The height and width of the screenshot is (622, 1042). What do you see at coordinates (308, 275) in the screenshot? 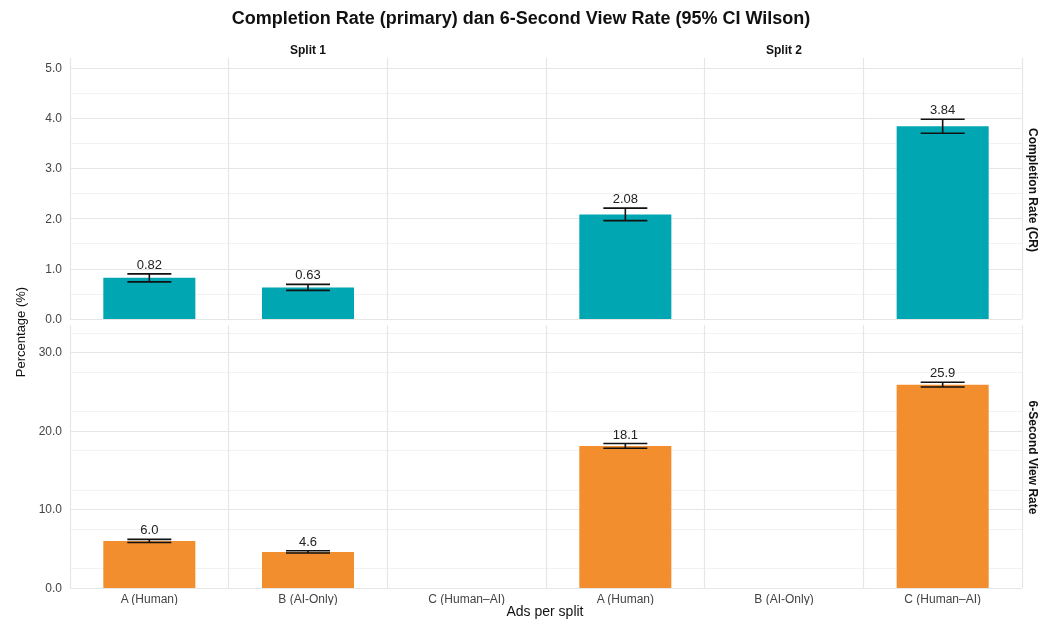
I see `data-label: 0.63` at bounding box center [308, 275].